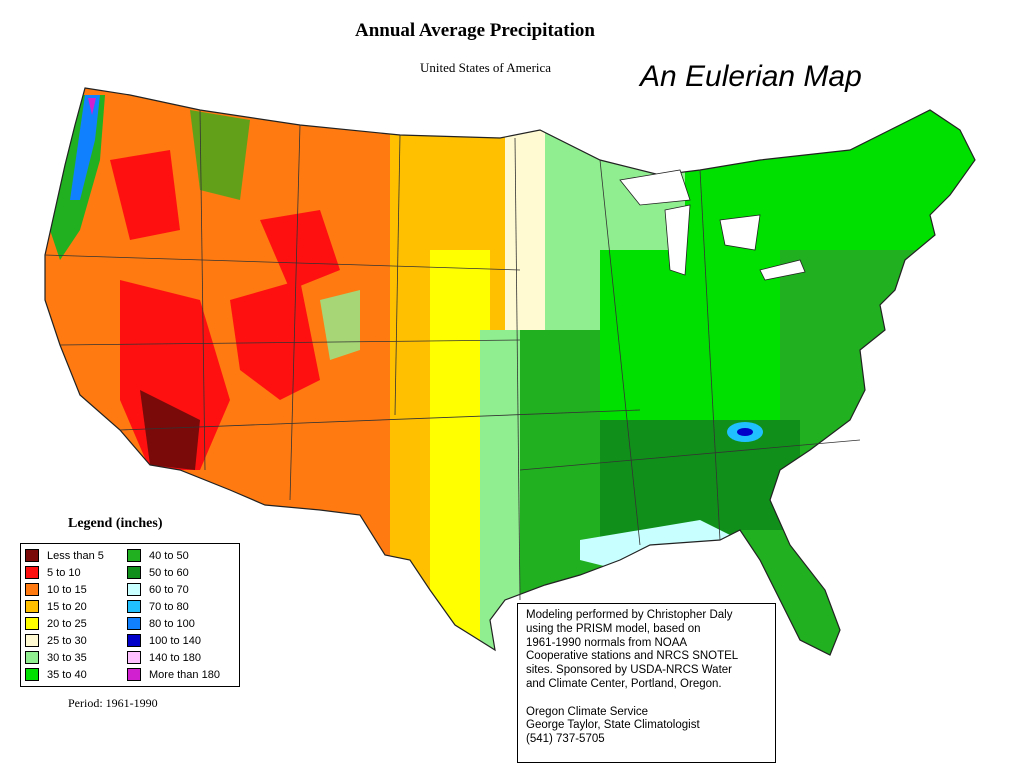 The width and height of the screenshot is (1024, 768). What do you see at coordinates (475, 30) in the screenshot?
I see `map-title: Annual Average Precipitation` at bounding box center [475, 30].